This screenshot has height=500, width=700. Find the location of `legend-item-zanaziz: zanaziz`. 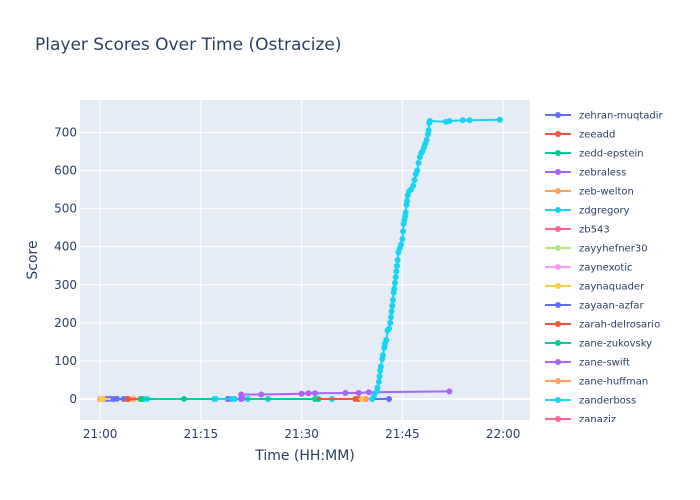

legend-item-zanaziz: zanaziz is located at coordinates (580, 420).